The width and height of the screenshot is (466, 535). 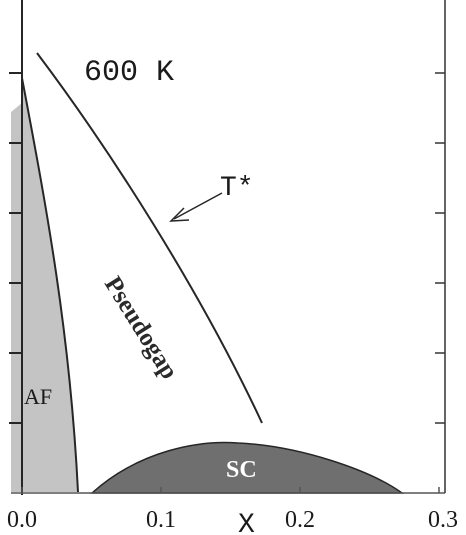 What do you see at coordinates (237, 188) in the screenshot?
I see `t-star-label: T*` at bounding box center [237, 188].